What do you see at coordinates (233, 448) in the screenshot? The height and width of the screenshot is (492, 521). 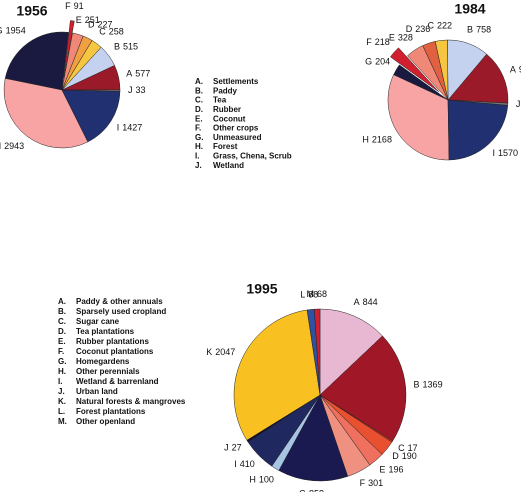 I see `slice-label: J 27` at bounding box center [233, 448].